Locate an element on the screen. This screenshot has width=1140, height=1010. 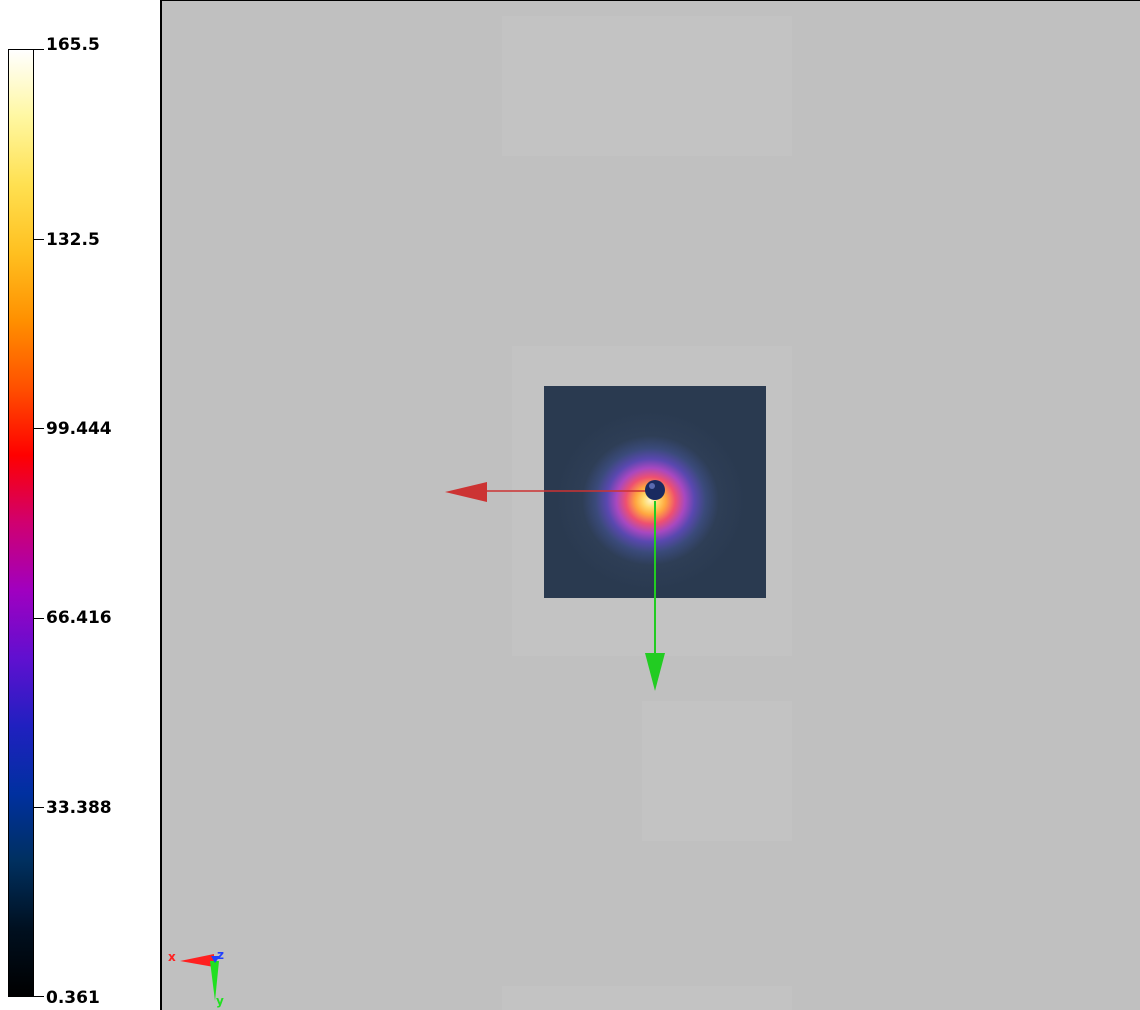
orientation-z-label: z is located at coordinates (220, 955).